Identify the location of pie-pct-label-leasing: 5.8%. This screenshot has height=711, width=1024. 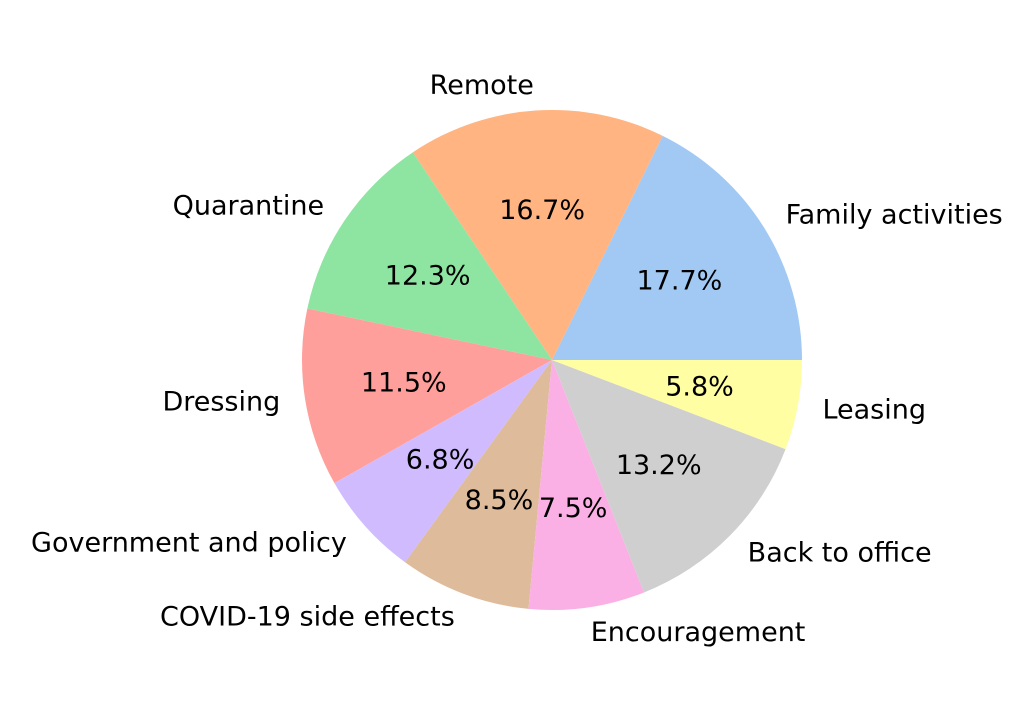
(699, 387).